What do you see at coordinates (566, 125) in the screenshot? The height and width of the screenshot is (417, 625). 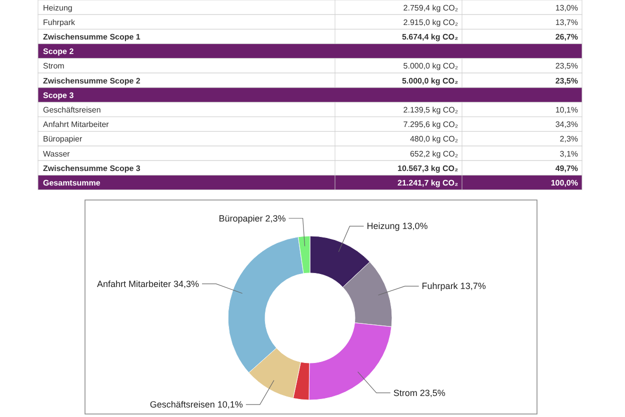 I see `text: 34,3%` at bounding box center [566, 125].